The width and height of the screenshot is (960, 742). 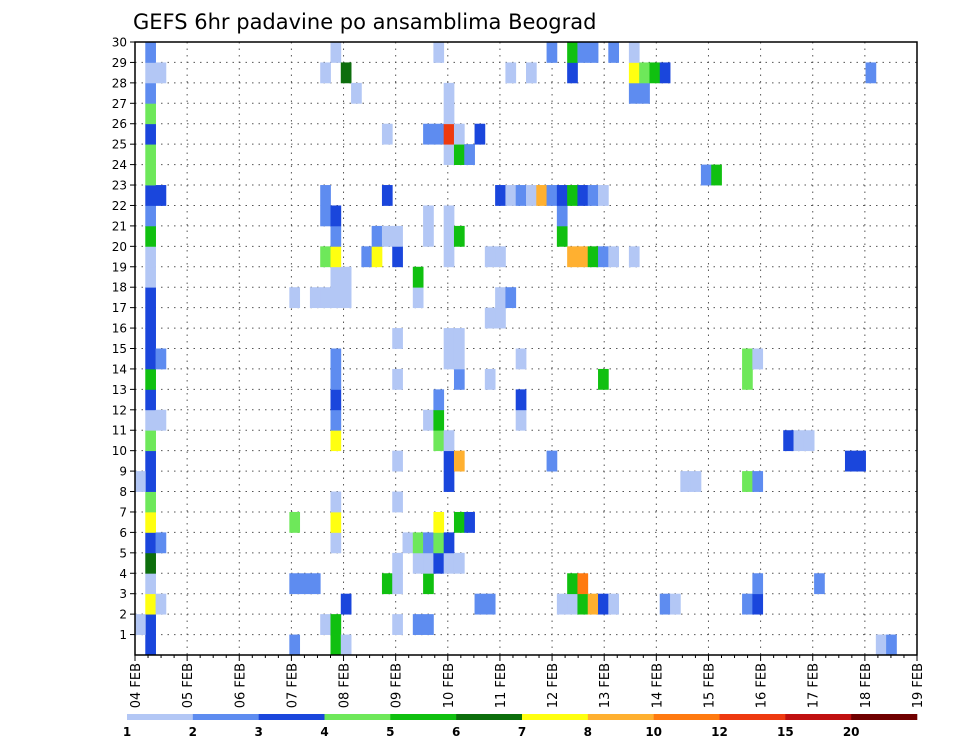 I want to click on legend-label: 20, so click(x=851, y=732).